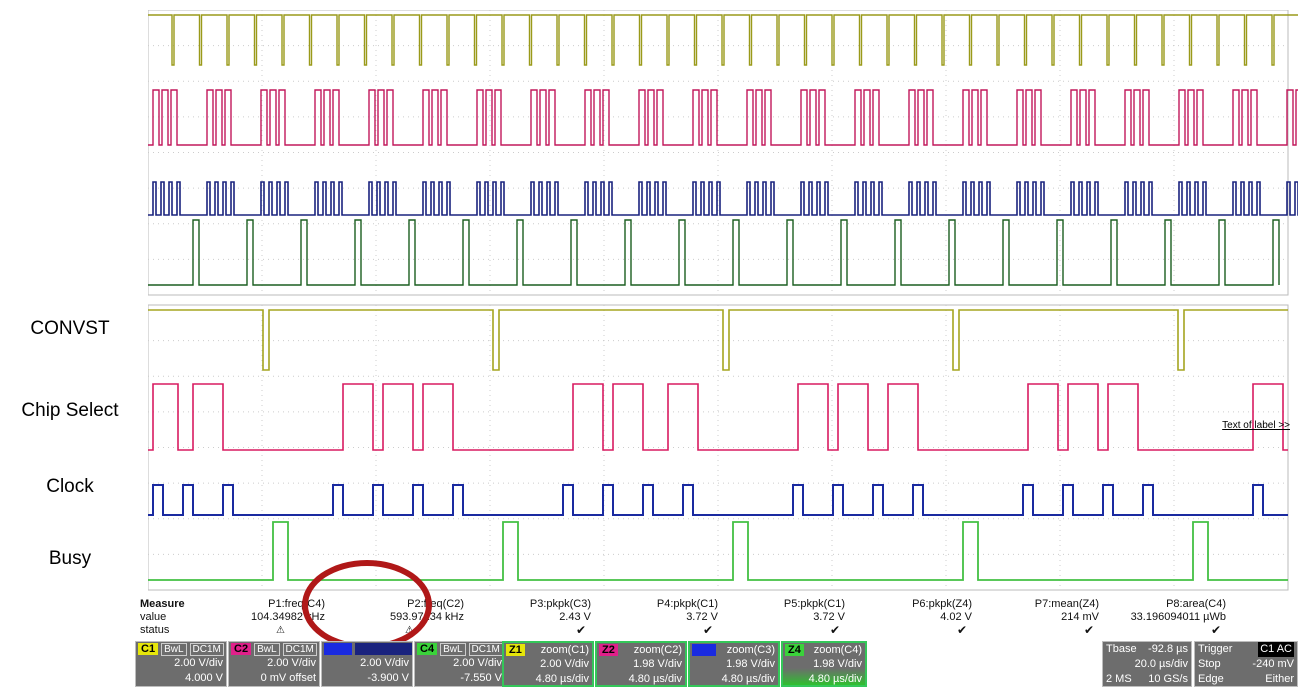 The width and height of the screenshot is (1315, 695). I want to click on trace-z1, so click(718, 340).